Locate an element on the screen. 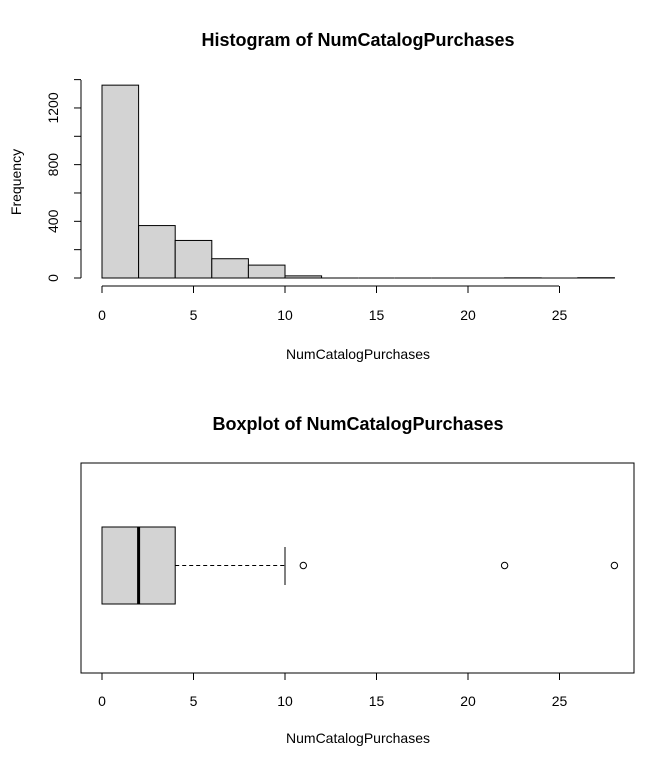  boxplot-title: Boxplot of NumCatalogPurchases is located at coordinates (357, 424).